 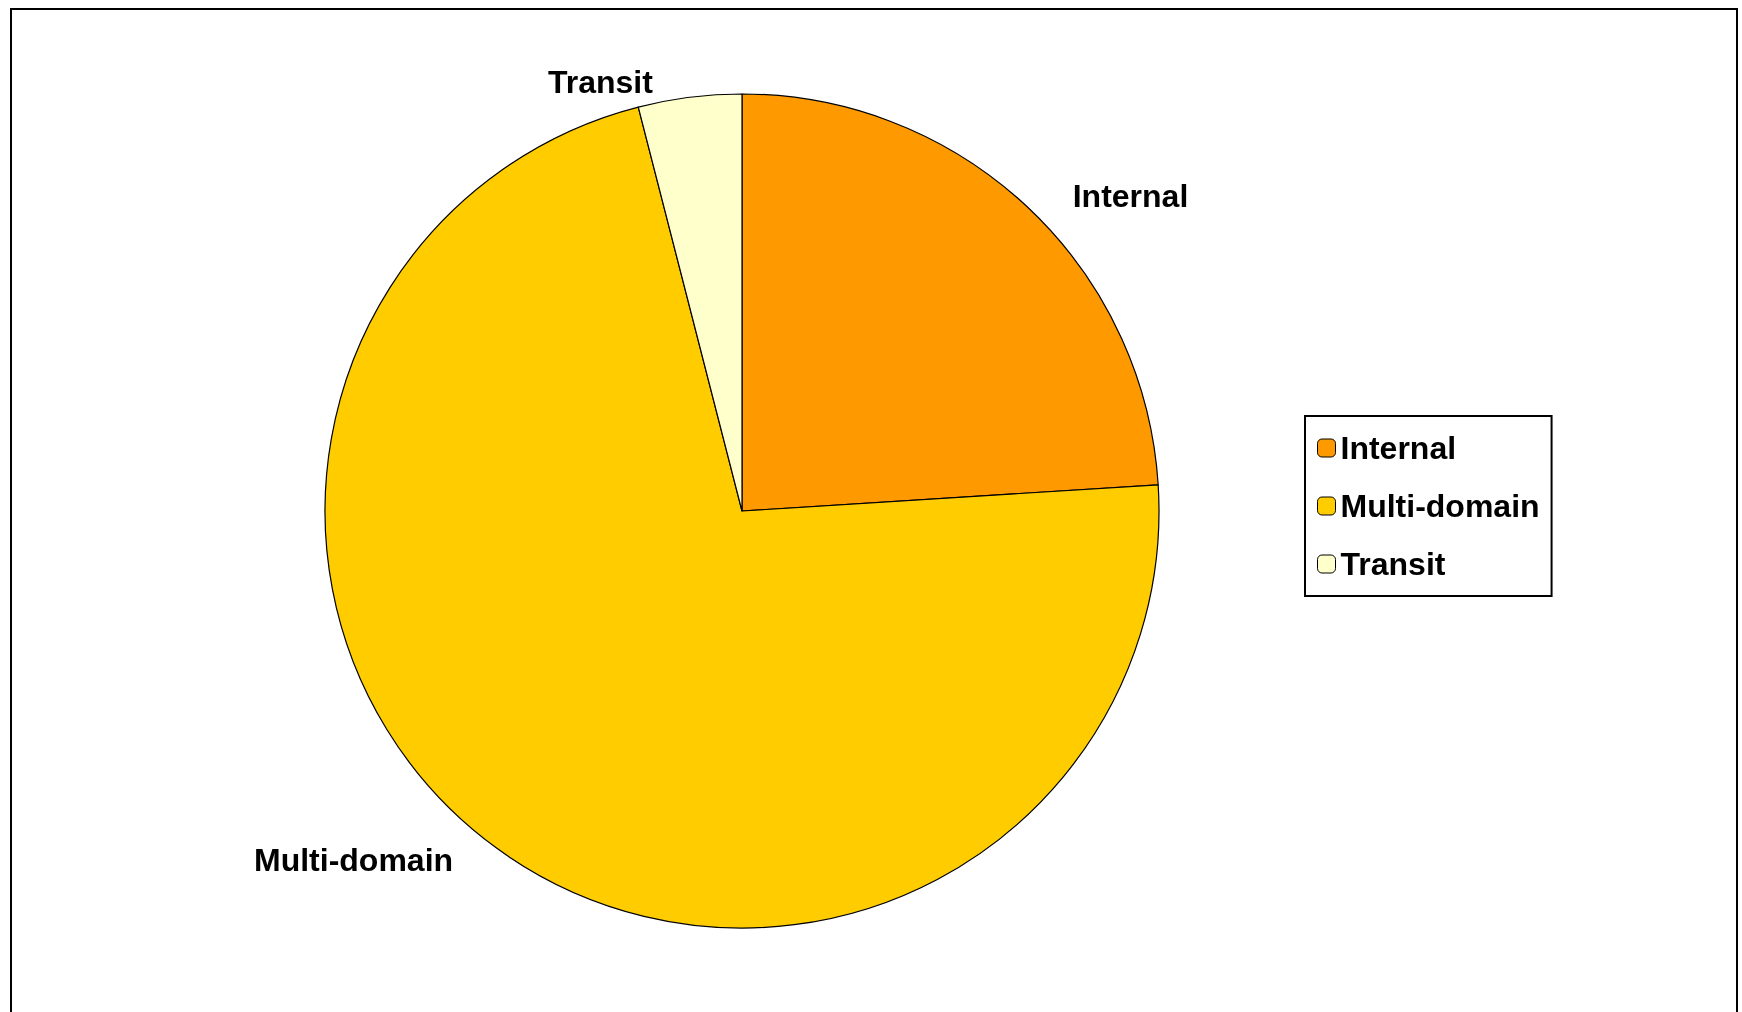 What do you see at coordinates (600, 82) in the screenshot?
I see `slice-label: Transit` at bounding box center [600, 82].